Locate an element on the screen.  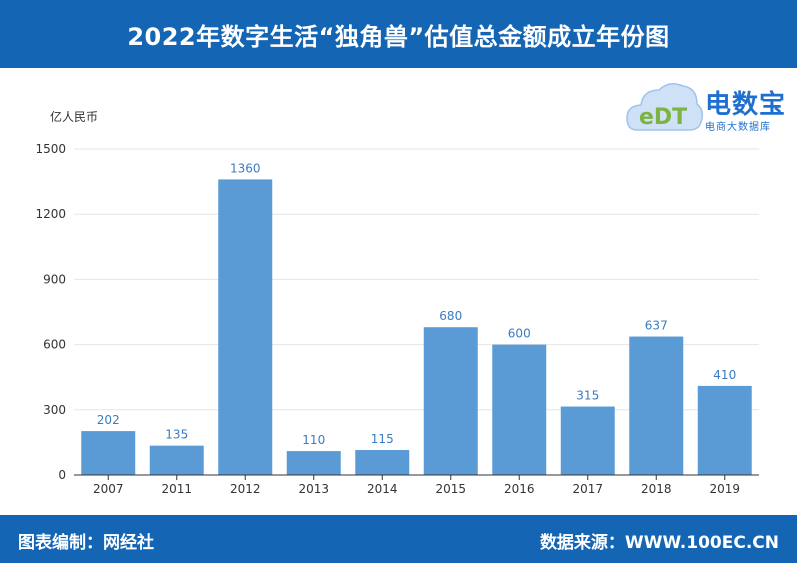
y-tick-label: 1200 is located at coordinates (50, 214).